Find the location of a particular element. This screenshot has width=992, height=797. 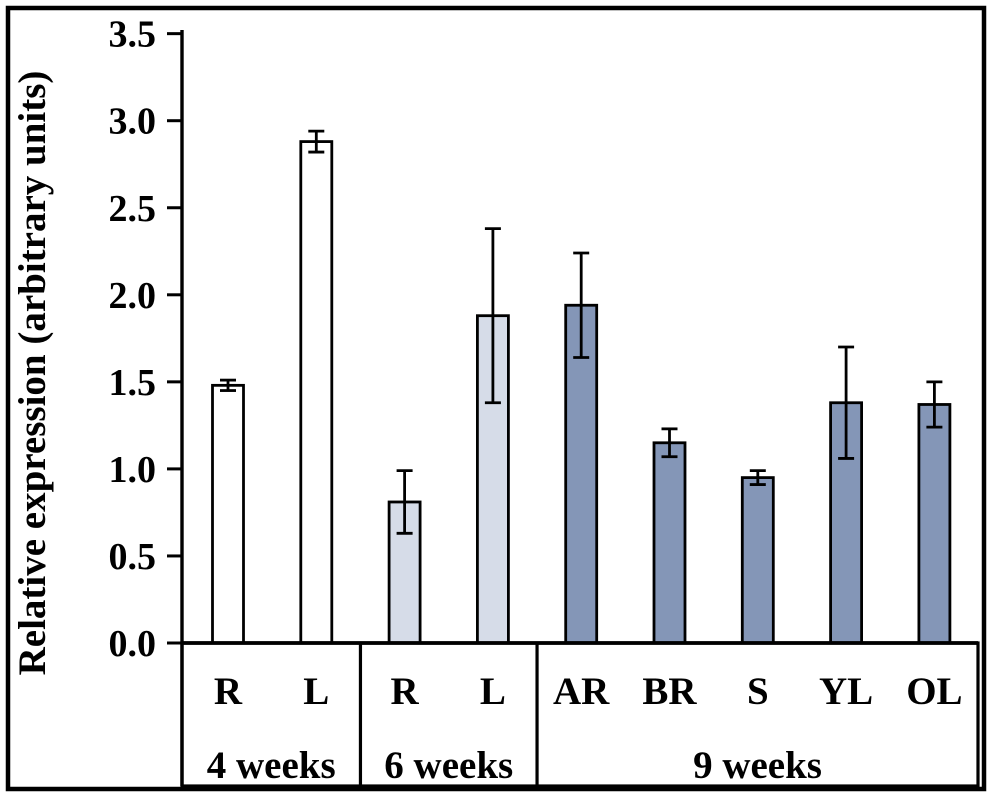

group-label-9-weeks: 9 weeks is located at coordinates (757, 765).